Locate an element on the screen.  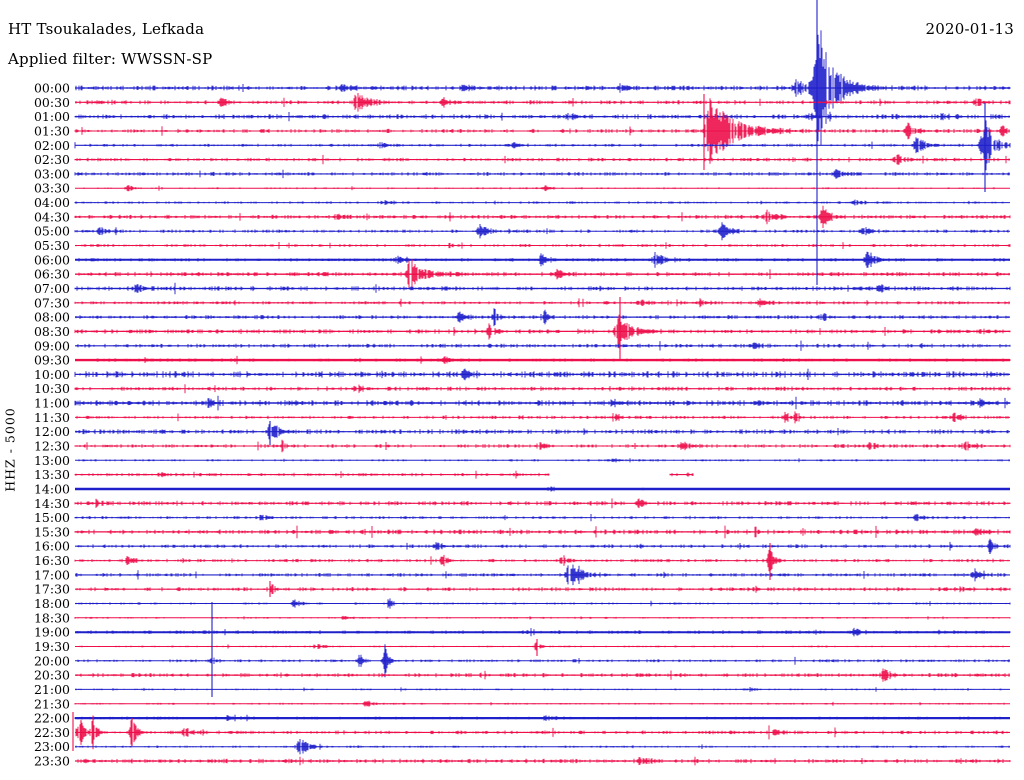
time-label-07:00: 07:00 is located at coordinates (52, 288).